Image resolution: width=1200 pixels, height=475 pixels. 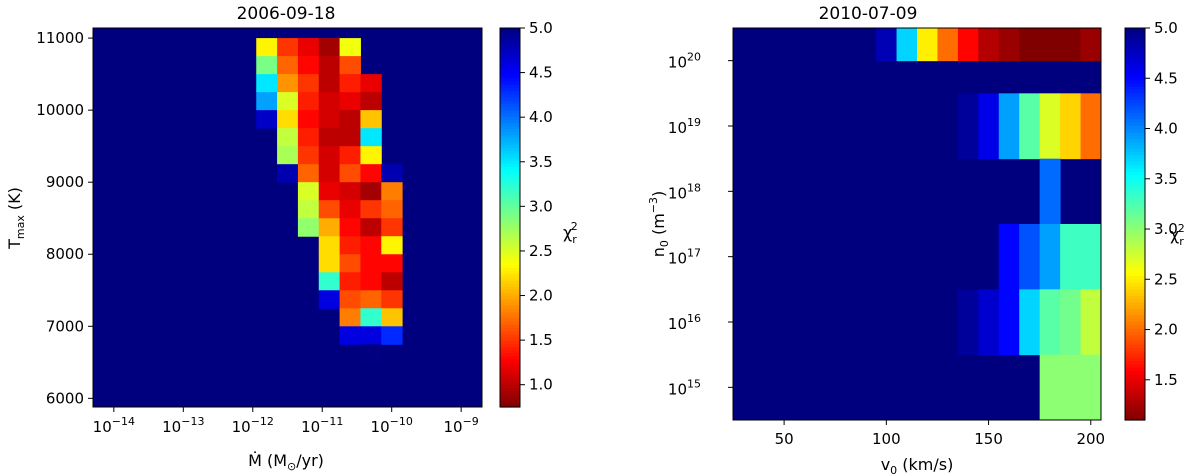 I want to click on x-tick-label: 10−11, so click(x=322, y=425).